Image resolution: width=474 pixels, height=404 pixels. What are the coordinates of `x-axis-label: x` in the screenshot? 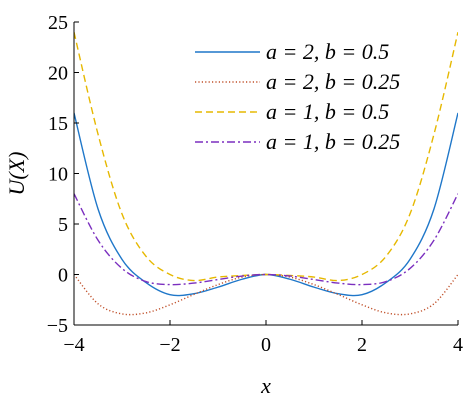 It's located at (265, 385).